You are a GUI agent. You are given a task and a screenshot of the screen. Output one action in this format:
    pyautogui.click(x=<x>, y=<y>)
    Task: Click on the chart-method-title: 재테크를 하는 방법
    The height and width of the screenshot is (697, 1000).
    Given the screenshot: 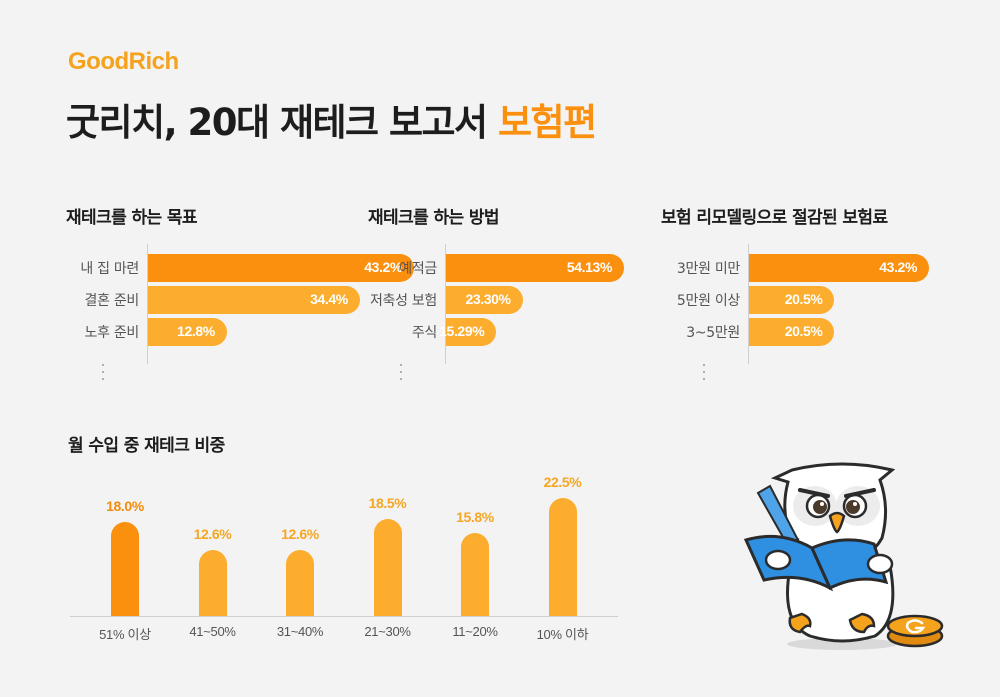 What is the action you would take?
    pyautogui.click(x=434, y=218)
    